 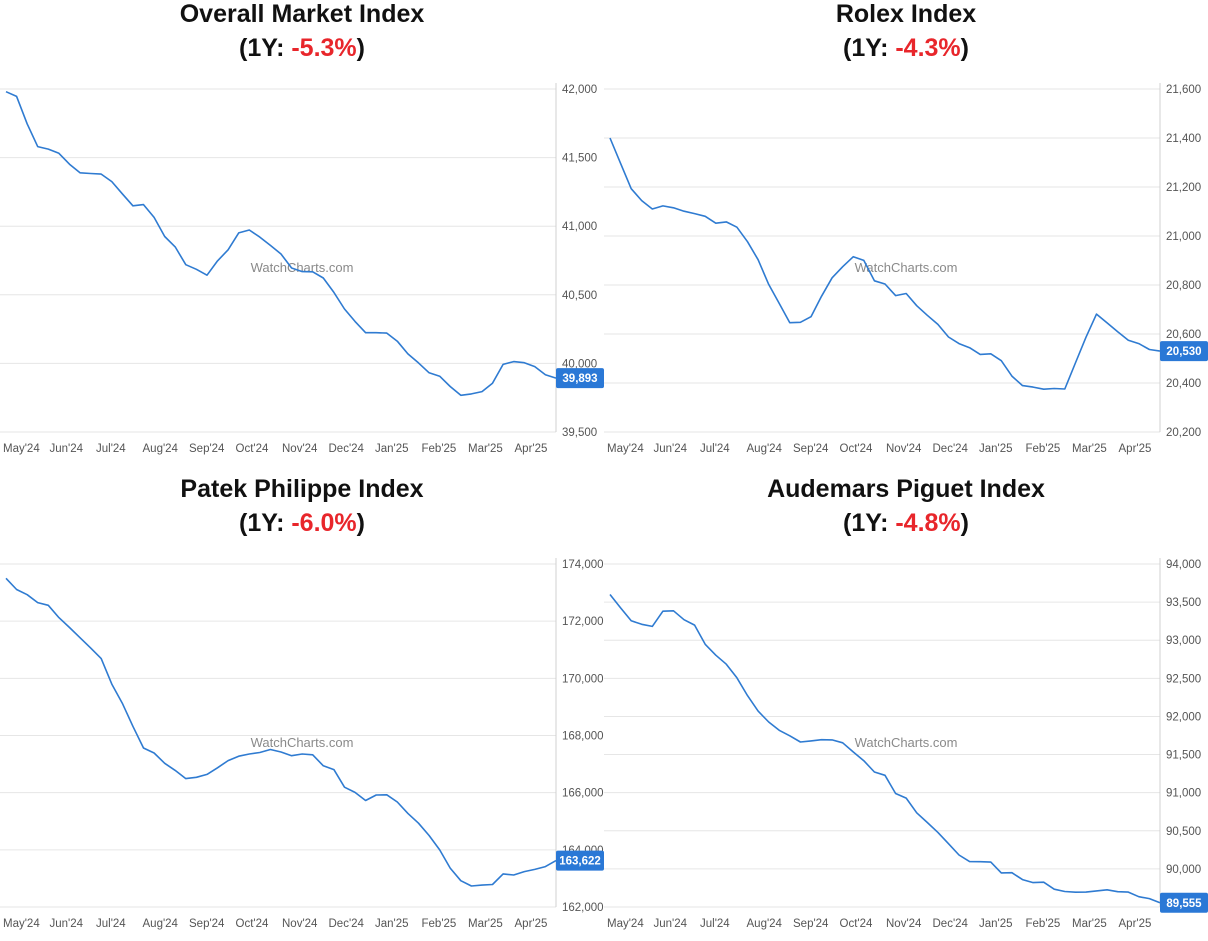 What do you see at coordinates (928, 48) in the screenshot?
I see `change-value: -4.3%` at bounding box center [928, 48].